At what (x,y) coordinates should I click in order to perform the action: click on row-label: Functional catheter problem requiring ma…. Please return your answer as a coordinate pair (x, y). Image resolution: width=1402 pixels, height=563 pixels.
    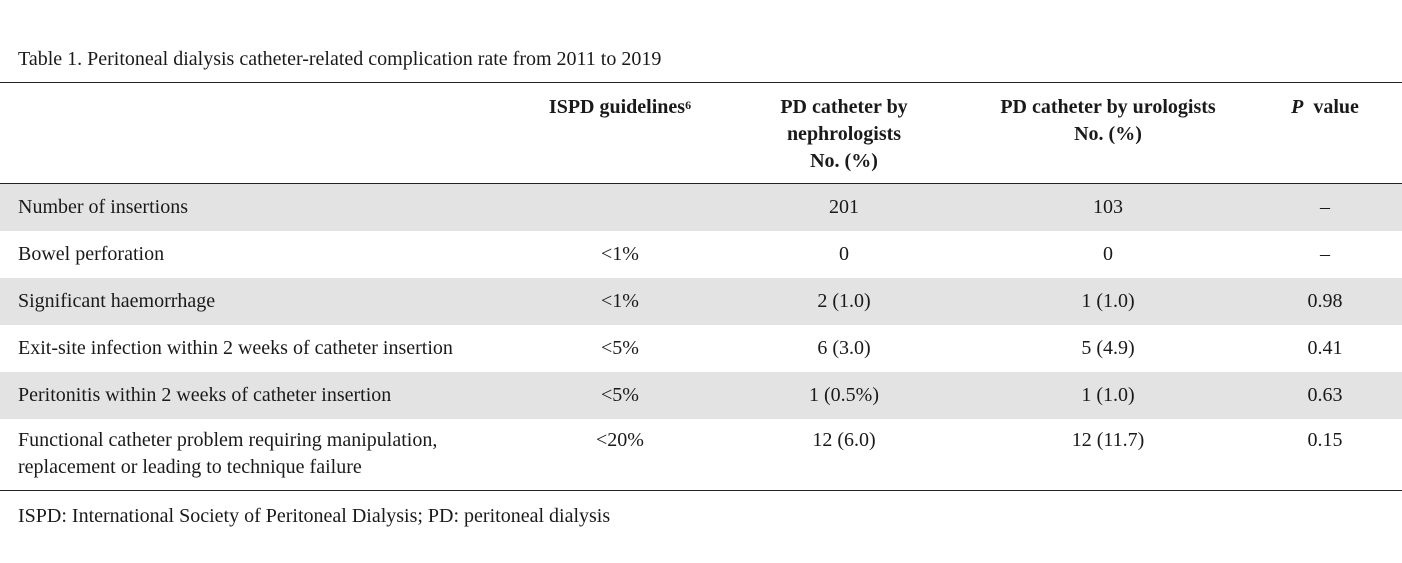
    Looking at the image, I should click on (228, 453).